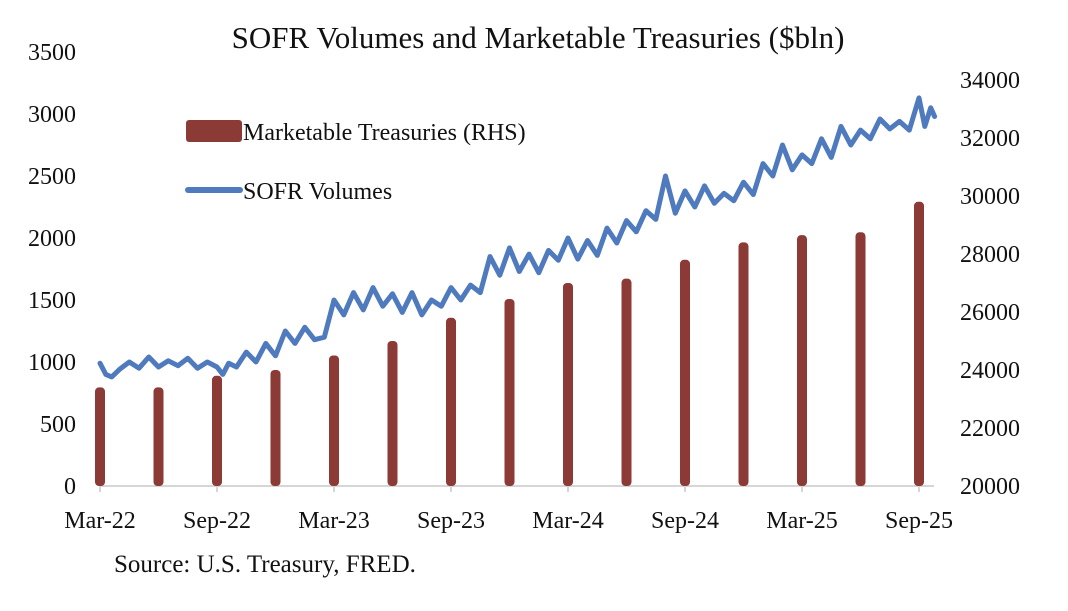 The image size is (1068, 611). What do you see at coordinates (990, 371) in the screenshot?
I see `right-axis-tick-label: 24000` at bounding box center [990, 371].